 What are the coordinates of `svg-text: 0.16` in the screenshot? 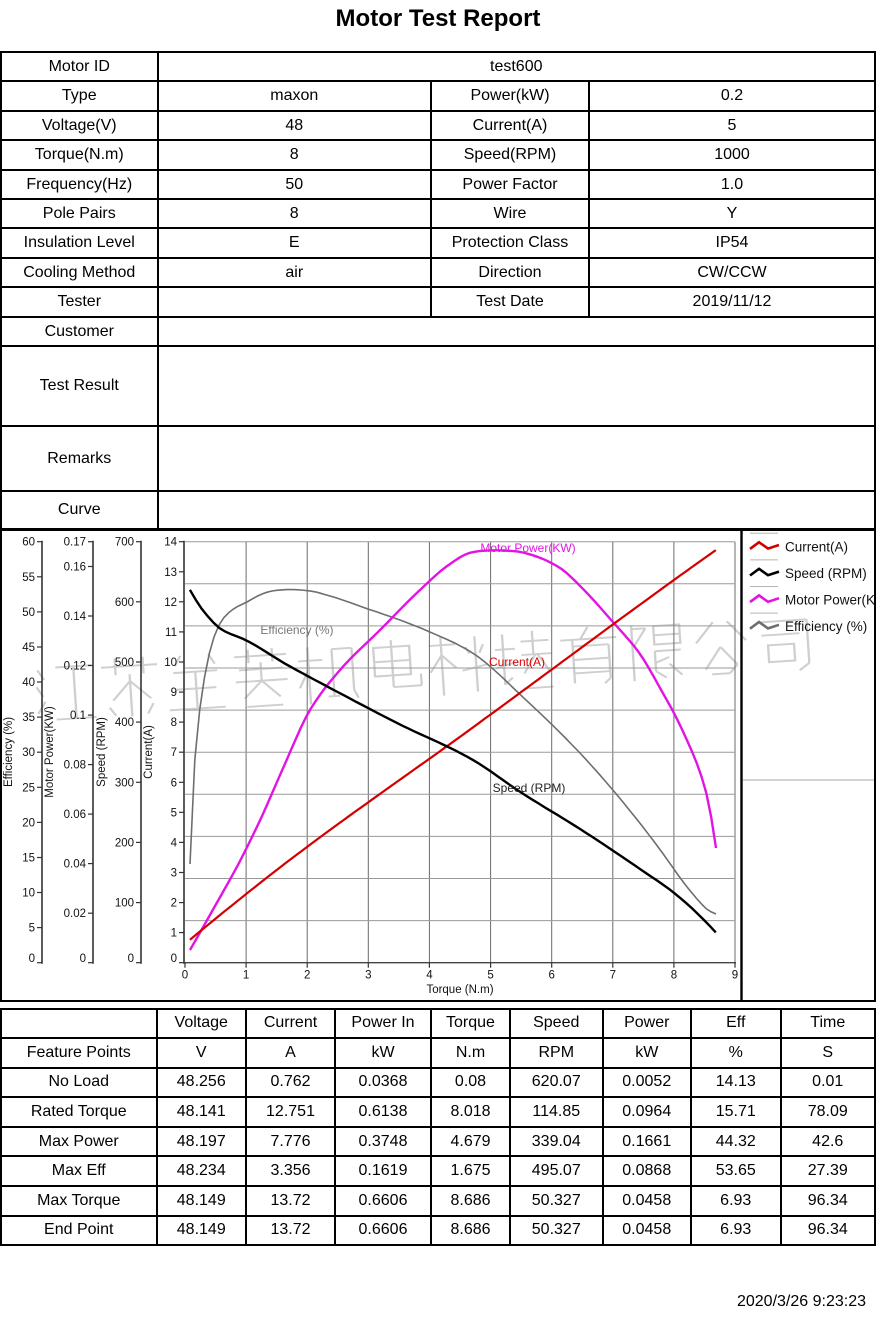 It's located at (75, 568).